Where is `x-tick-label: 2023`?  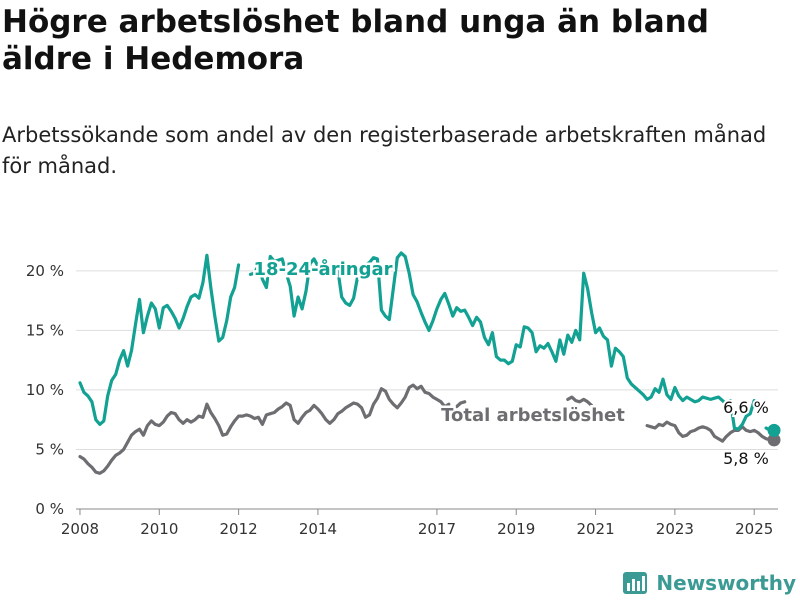 x-tick-label: 2023 is located at coordinates (675, 529).